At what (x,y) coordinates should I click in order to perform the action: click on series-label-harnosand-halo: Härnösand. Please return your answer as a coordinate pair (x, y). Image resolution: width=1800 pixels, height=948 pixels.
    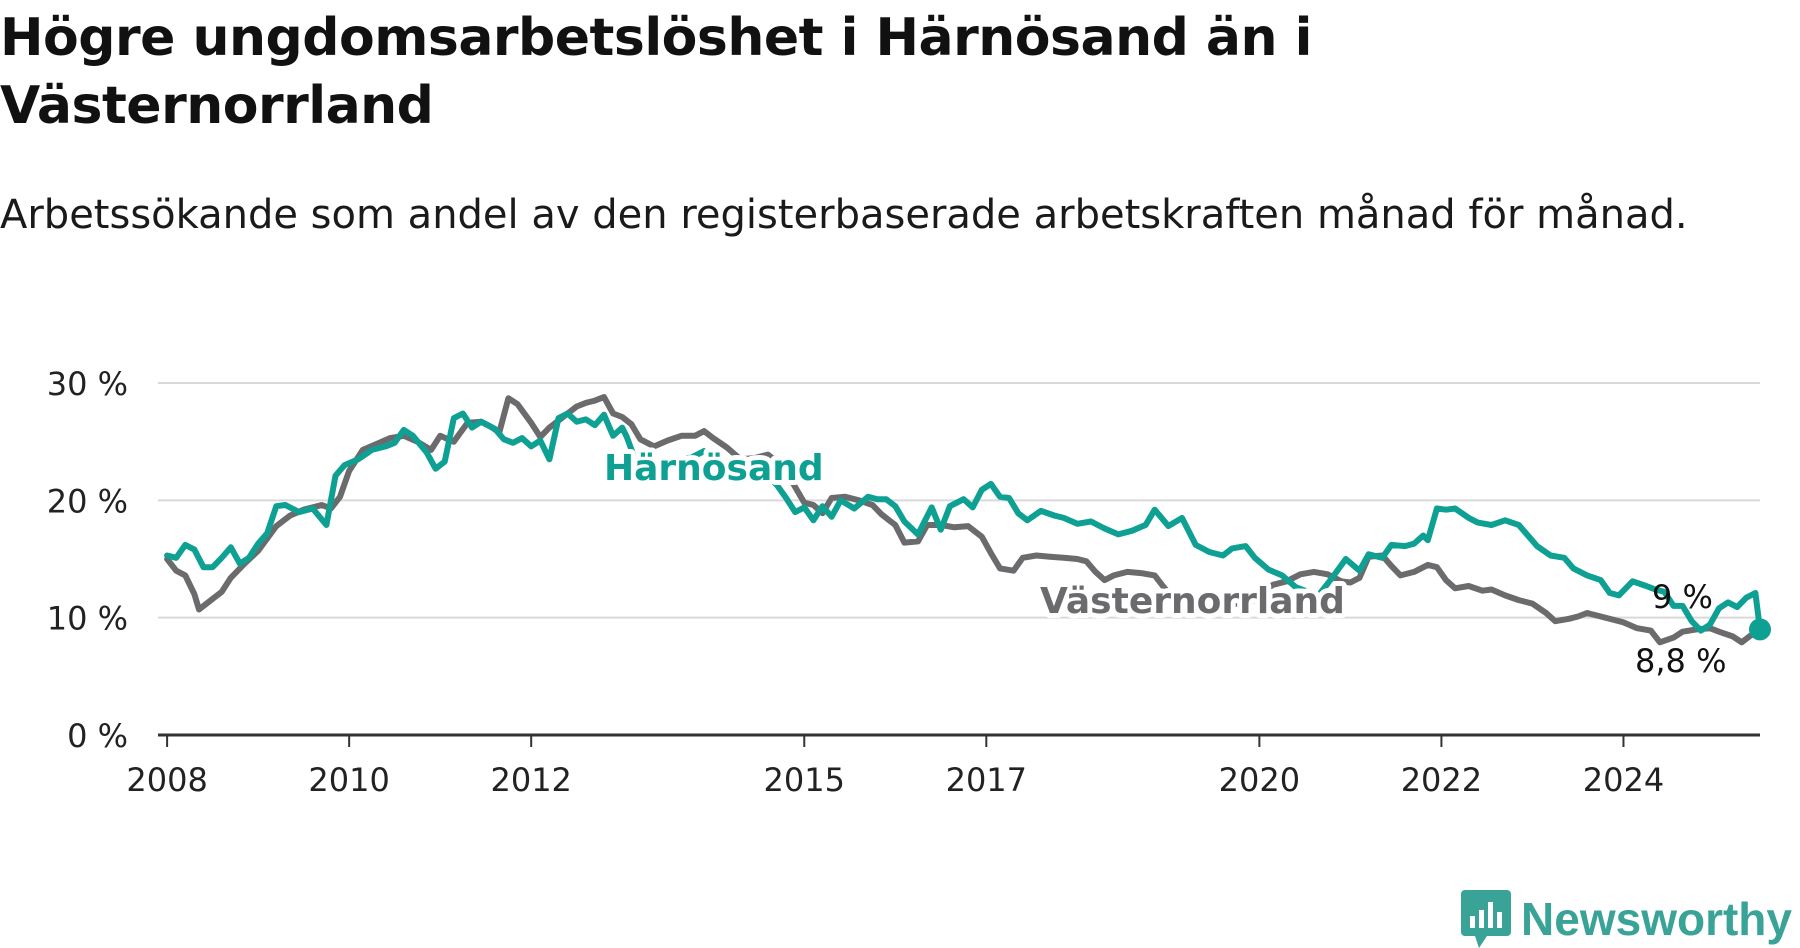
    Looking at the image, I should click on (714, 468).